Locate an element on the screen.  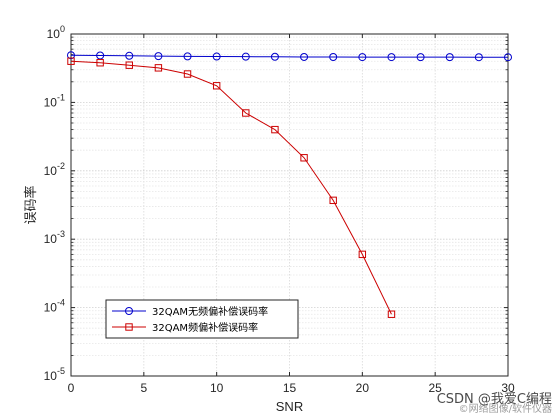
y-tick-label: 10⁻¹ is located at coordinates (54, 100).